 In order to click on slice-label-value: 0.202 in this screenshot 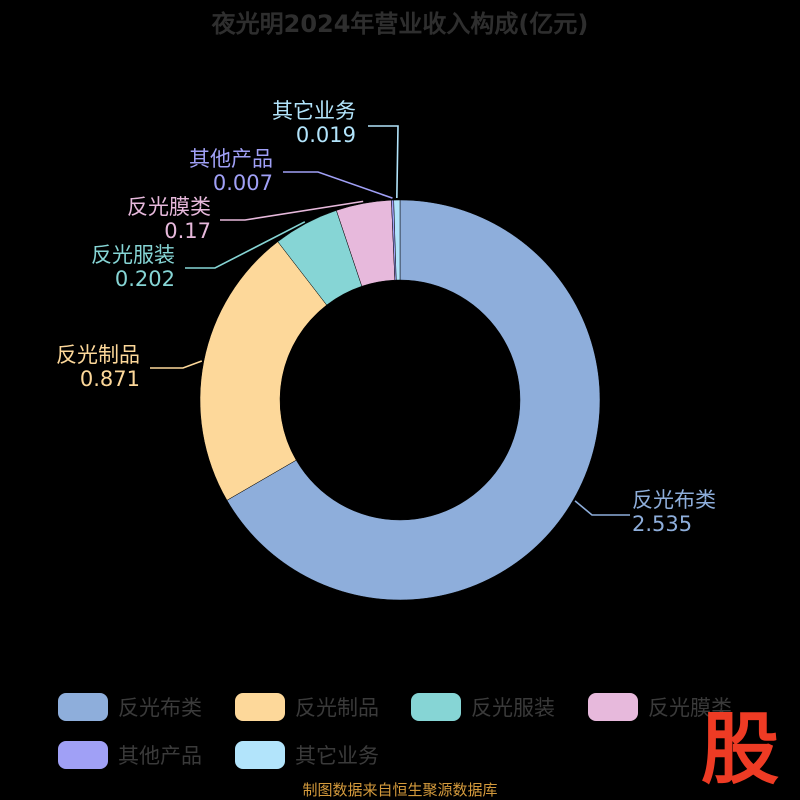, I will do `click(145, 279)`.